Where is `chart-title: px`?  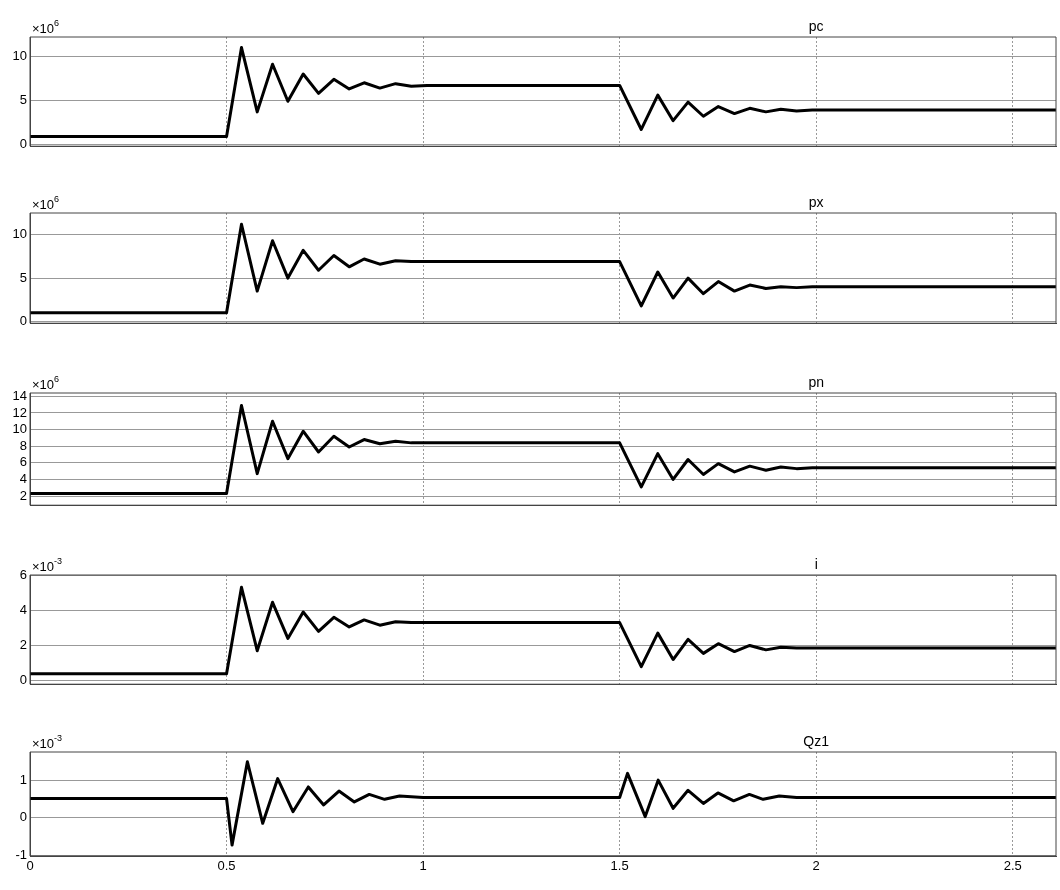 chart-title: px is located at coordinates (816, 202).